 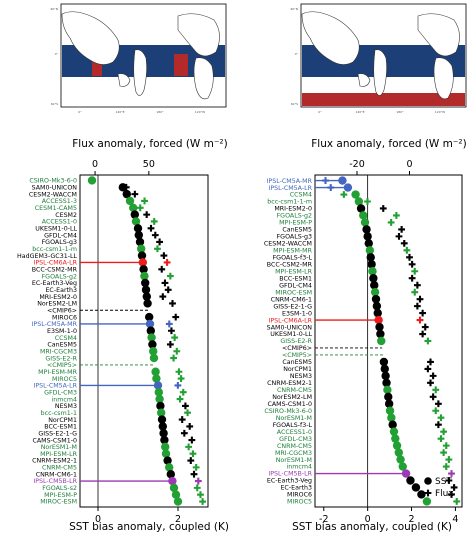 I want to click on panel-1-flux-point-mpi-esm-lr, so click(x=415, y=271).